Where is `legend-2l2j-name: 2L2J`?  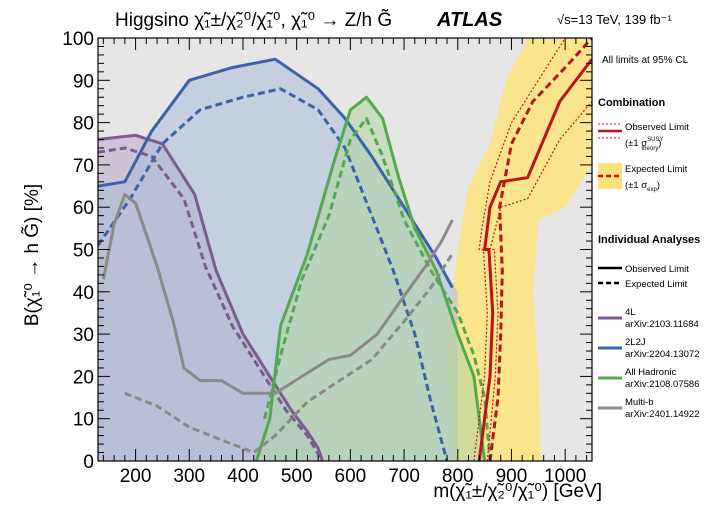 legend-2l2j-name: 2L2J is located at coordinates (635, 342).